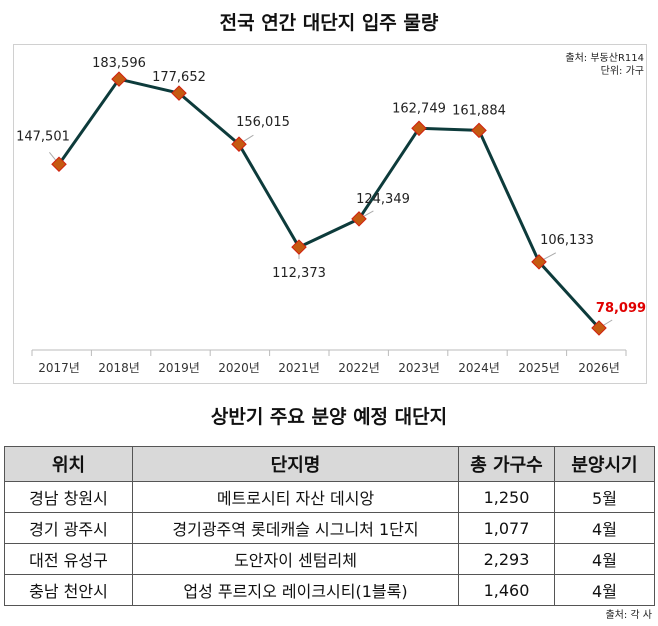 This screenshot has width=658, height=626. I want to click on header-timing: 분양시기, so click(604, 464).